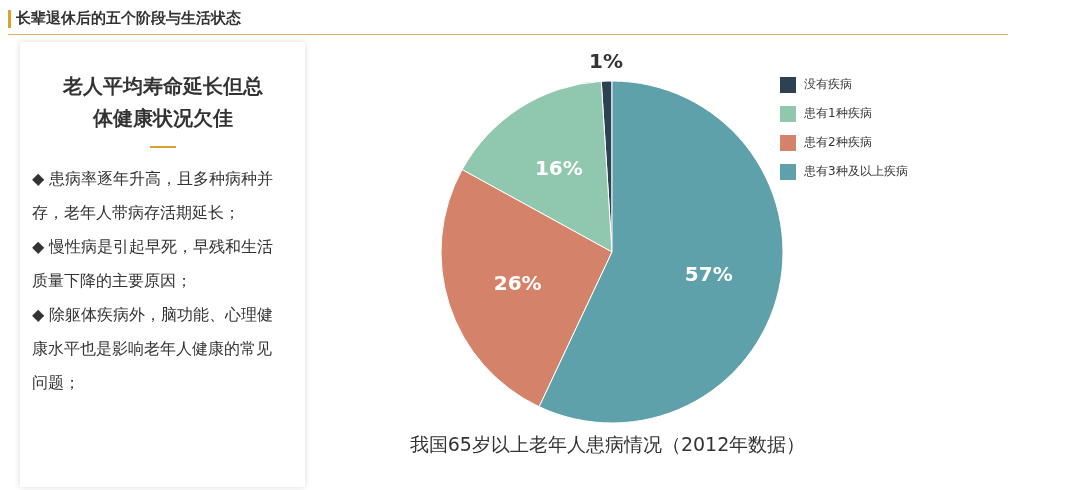 Image resolution: width=1080 pixels, height=490 pixels. I want to click on legend-label: 患有3种及以上疾病, so click(856, 171).